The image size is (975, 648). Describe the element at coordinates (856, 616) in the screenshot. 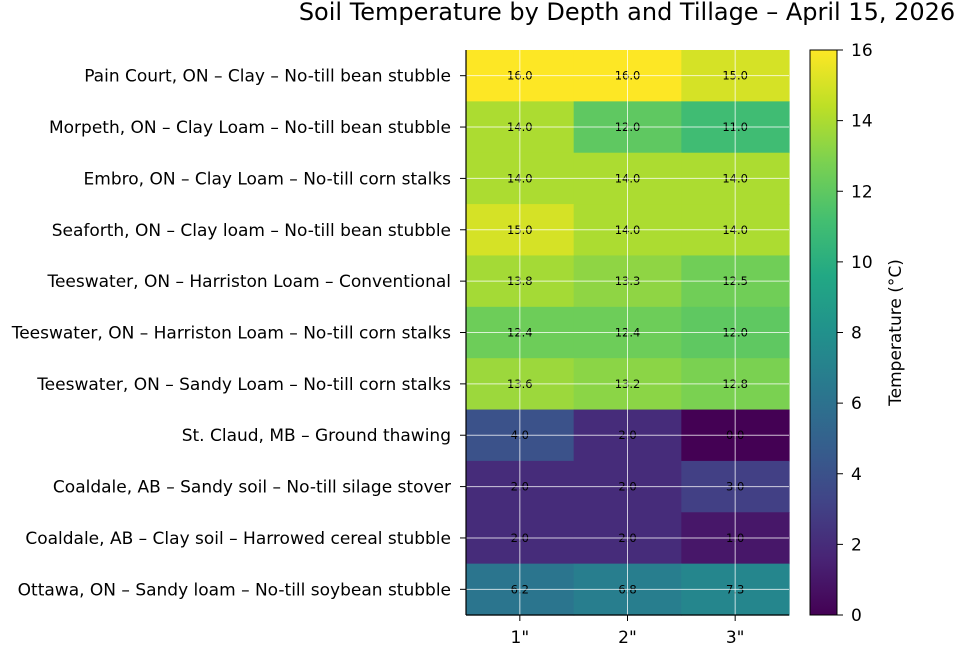

I see `colorbar-tick-label: 0` at that location.